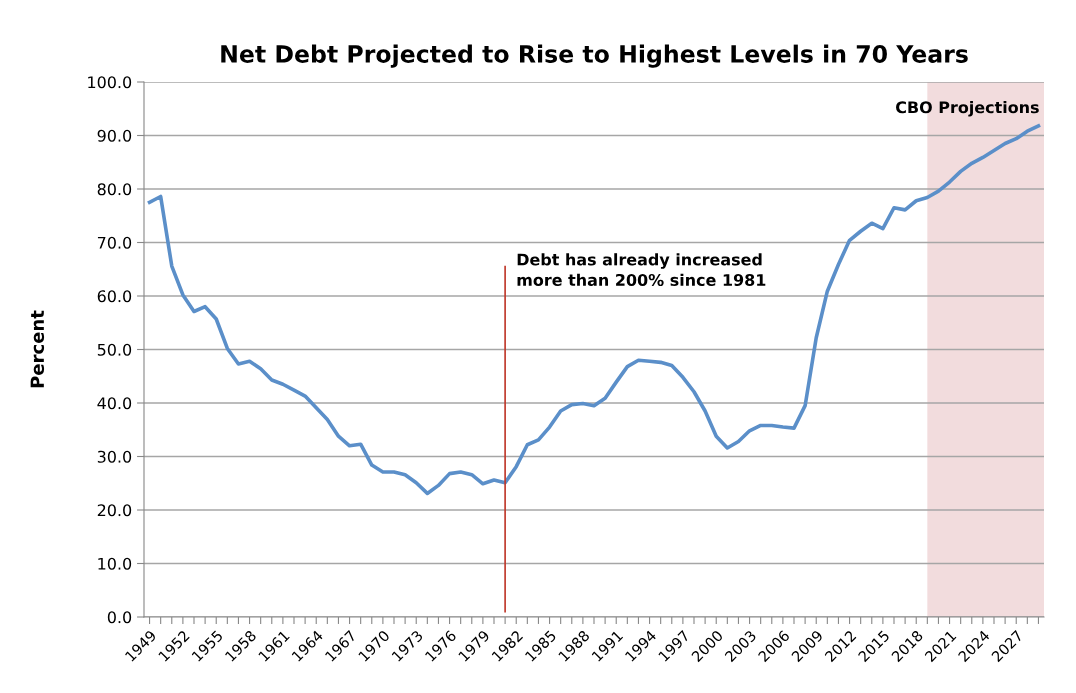 The height and width of the screenshot is (693, 1076). What do you see at coordinates (114, 510) in the screenshot?
I see `y-tick-label: 20.0` at bounding box center [114, 510].